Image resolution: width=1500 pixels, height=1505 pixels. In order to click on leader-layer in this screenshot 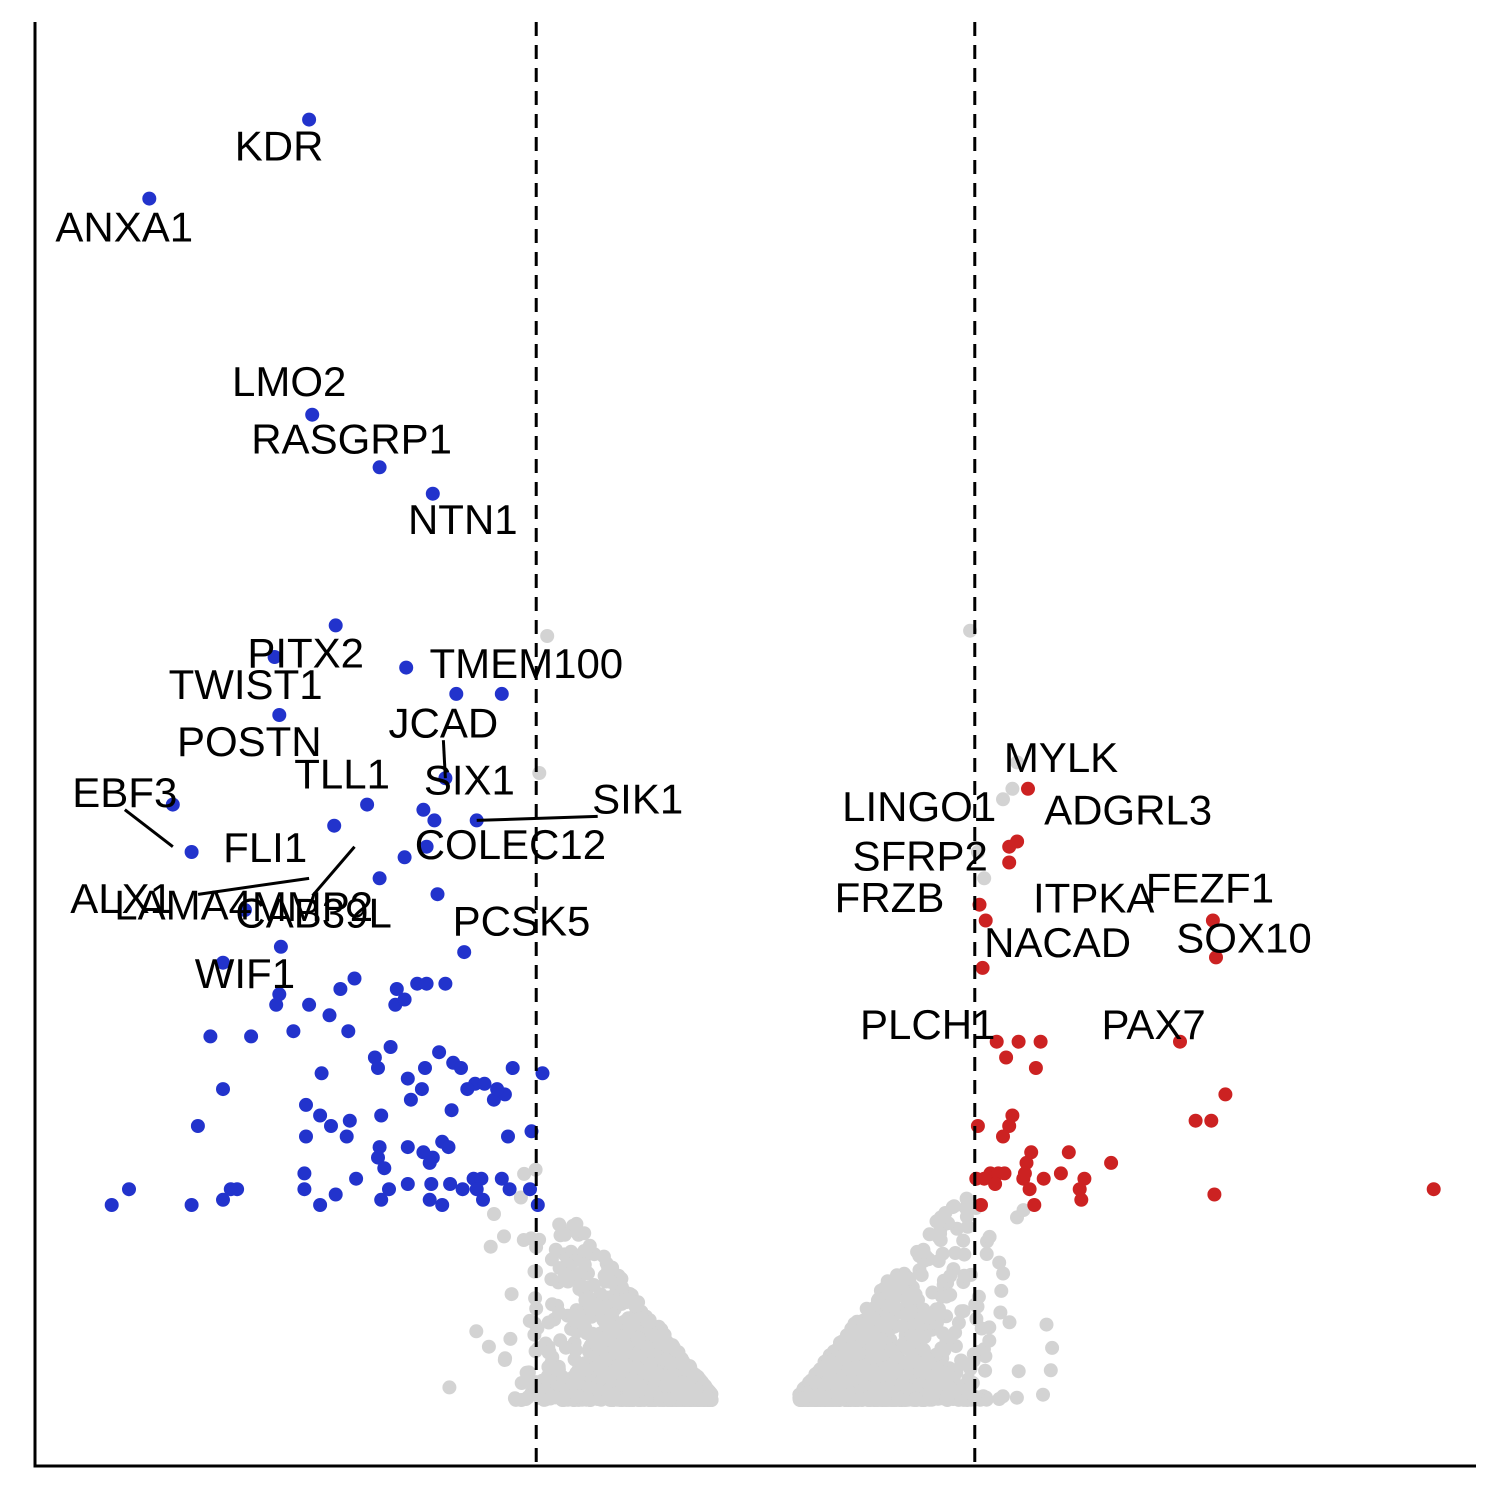, I will do `click(360, 818)`.